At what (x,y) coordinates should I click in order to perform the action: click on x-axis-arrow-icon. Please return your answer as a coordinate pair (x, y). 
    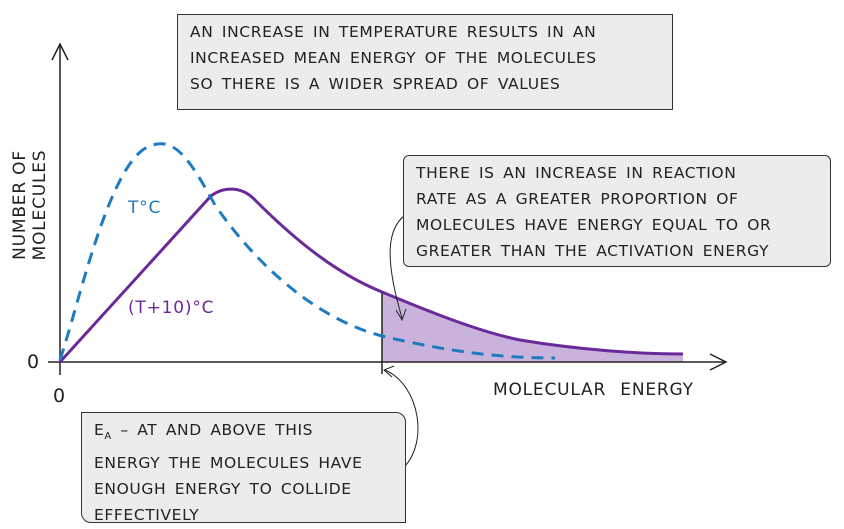
    Looking at the image, I should click on (718, 362).